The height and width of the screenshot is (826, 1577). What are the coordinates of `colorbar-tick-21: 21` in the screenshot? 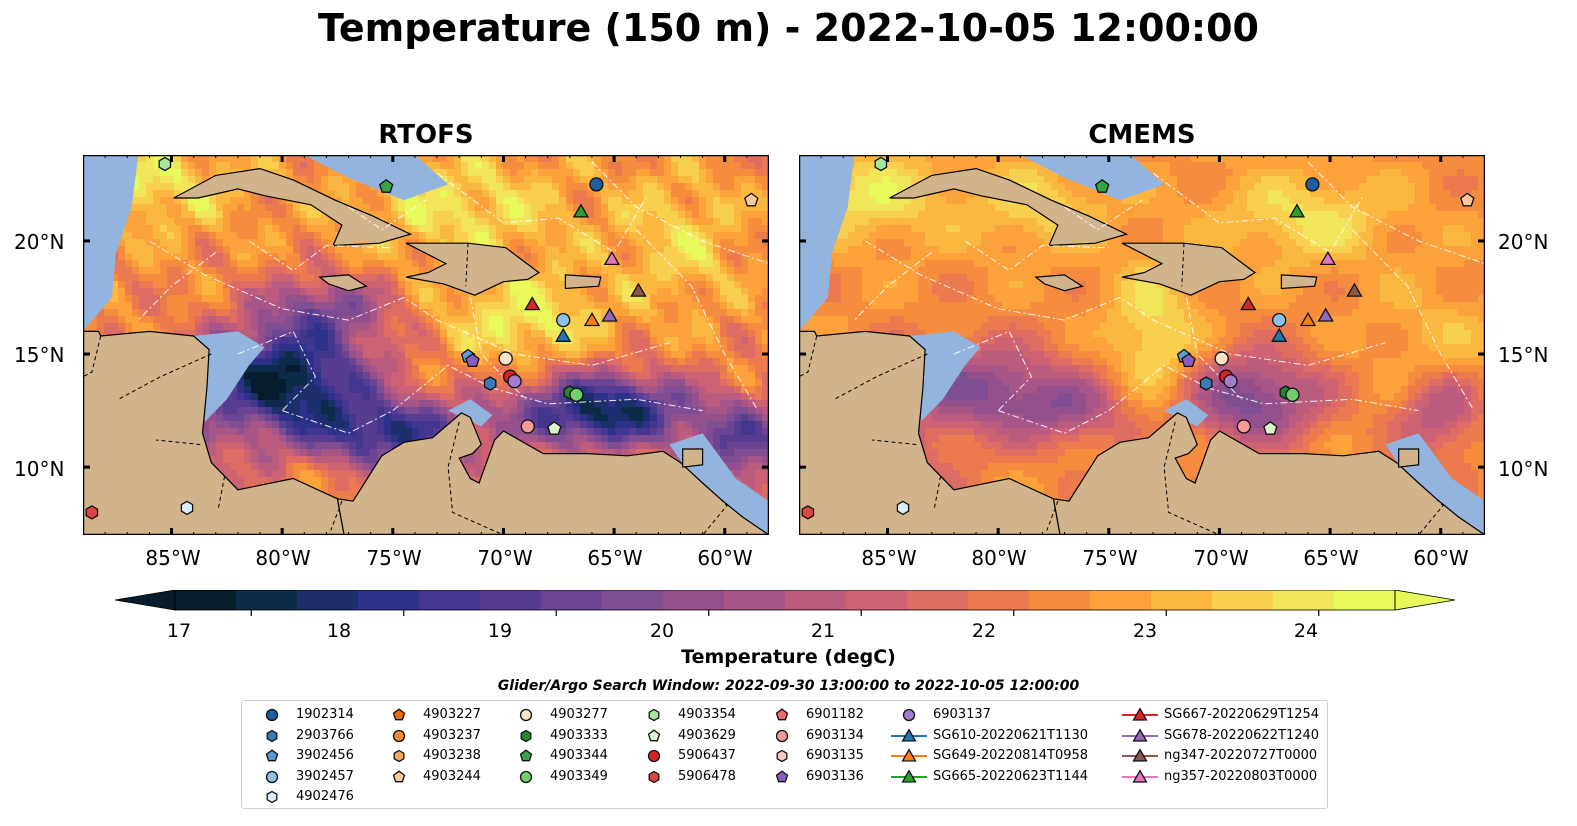 It's located at (823, 631).